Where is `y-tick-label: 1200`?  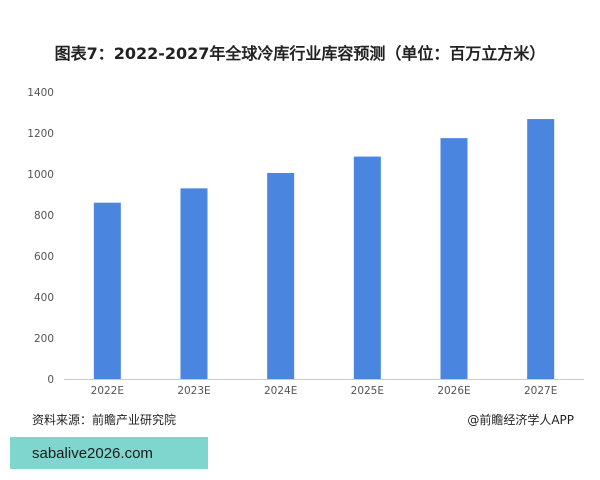 y-tick-label: 1200 is located at coordinates (40, 134).